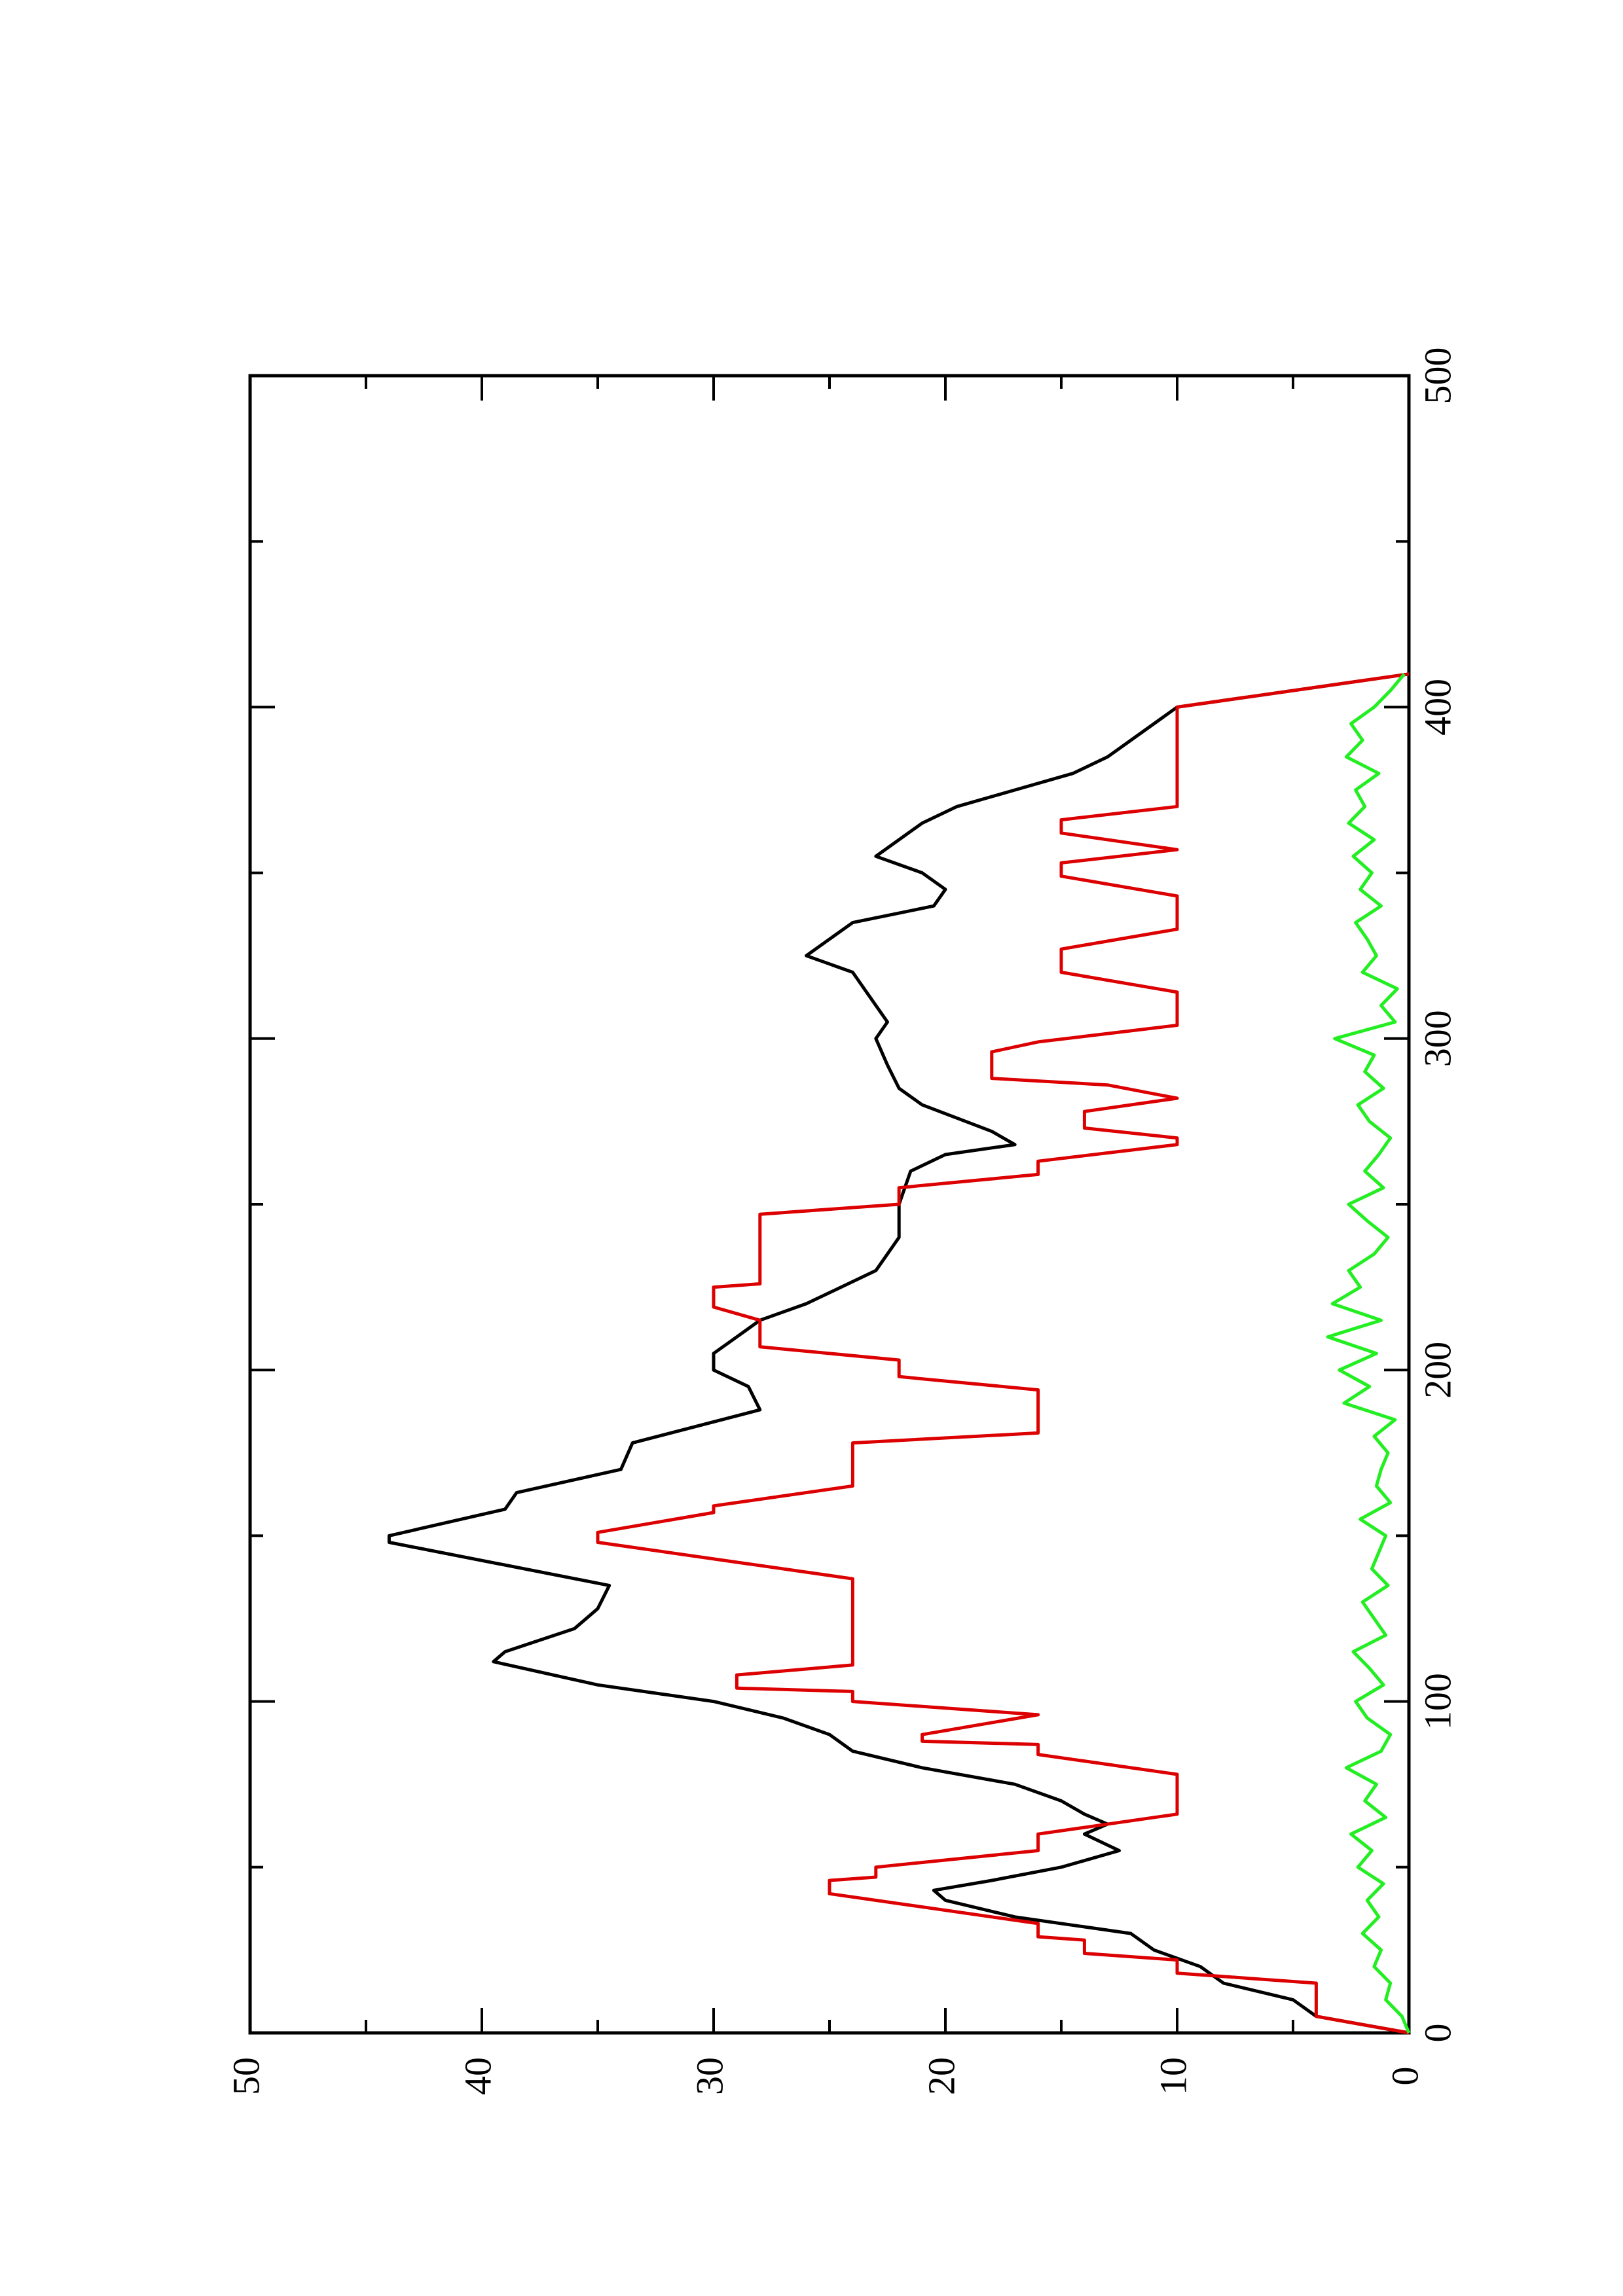 The image size is (1623, 2296). What do you see at coordinates (1437, 1701) in the screenshot?
I see `x-tick-label: 100` at bounding box center [1437, 1701].